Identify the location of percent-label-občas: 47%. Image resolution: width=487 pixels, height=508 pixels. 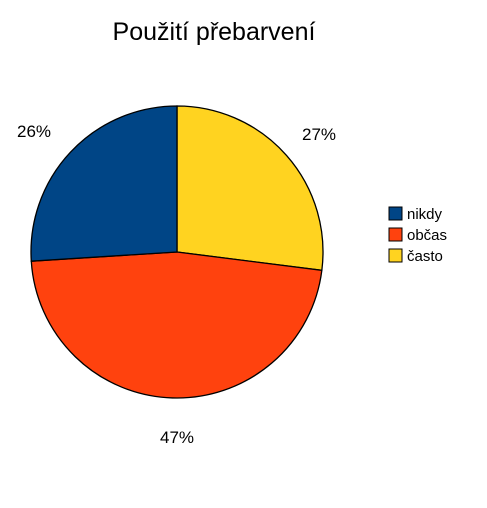
(177, 437).